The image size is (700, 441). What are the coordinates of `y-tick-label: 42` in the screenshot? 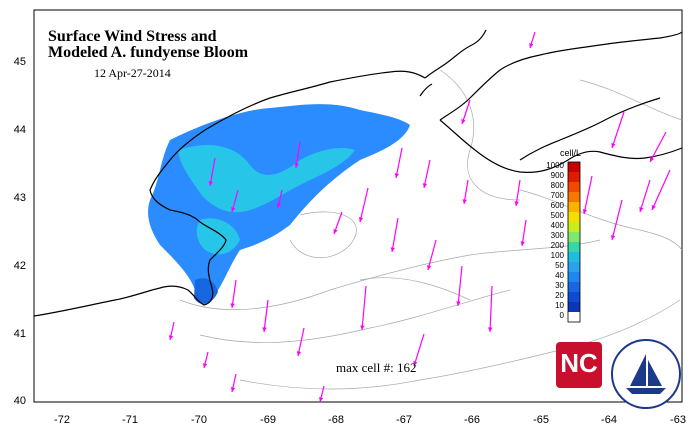 It's located at (19, 266).